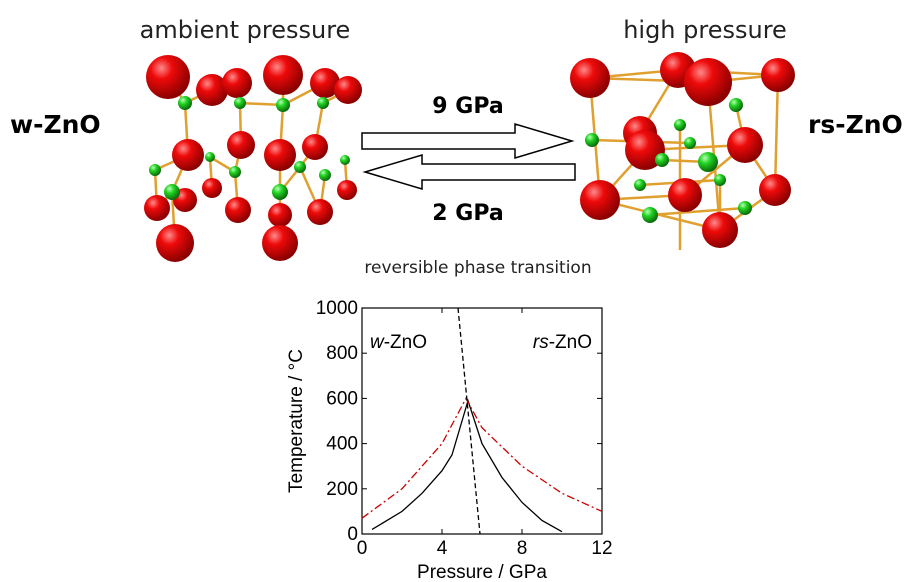 The height and width of the screenshot is (582, 919). What do you see at coordinates (442, 548) in the screenshot?
I see `x-tick-label: 4` at bounding box center [442, 548].